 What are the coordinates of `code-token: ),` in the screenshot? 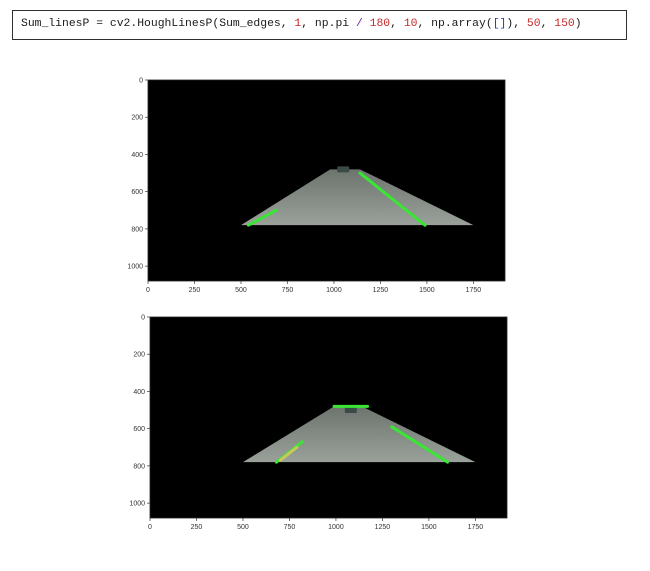 It's located at (516, 24).